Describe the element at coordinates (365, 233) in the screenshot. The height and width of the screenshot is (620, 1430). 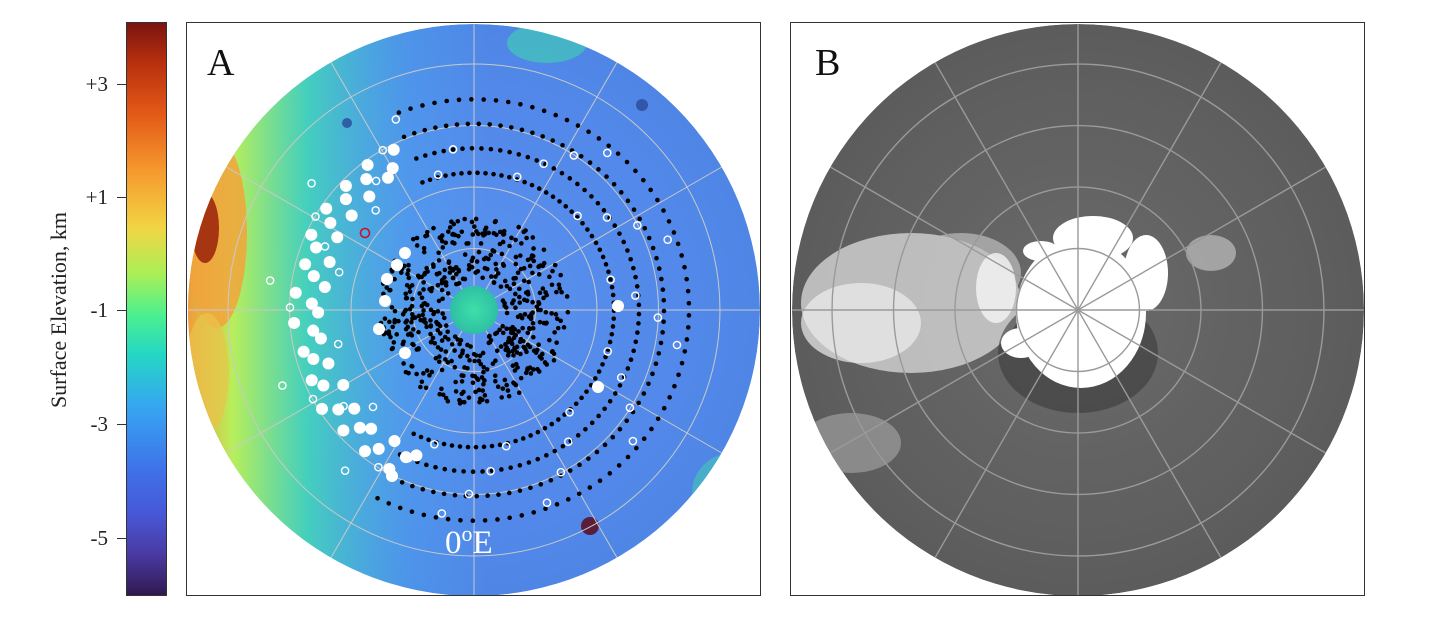
I see `highlight-marker` at that location.